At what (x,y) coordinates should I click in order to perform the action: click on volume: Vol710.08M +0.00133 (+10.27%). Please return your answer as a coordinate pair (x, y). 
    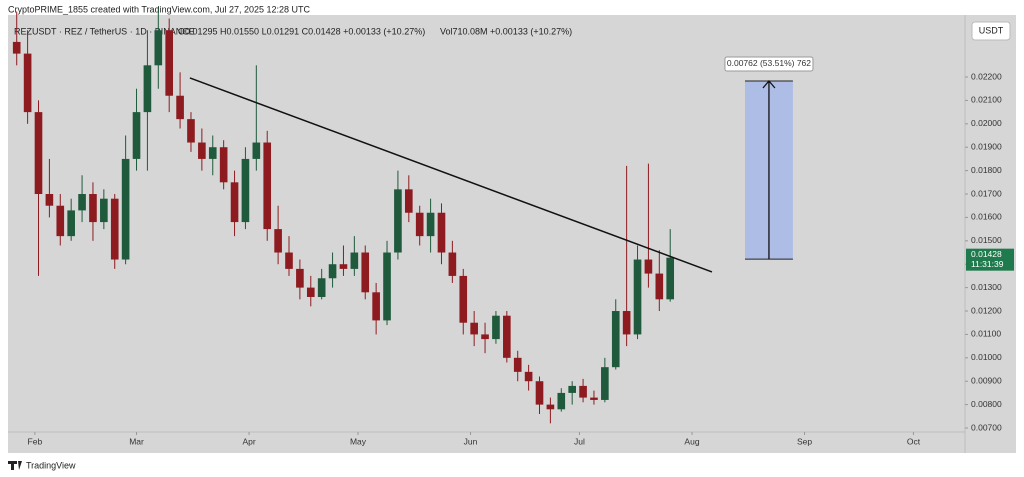
    Looking at the image, I should click on (506, 31).